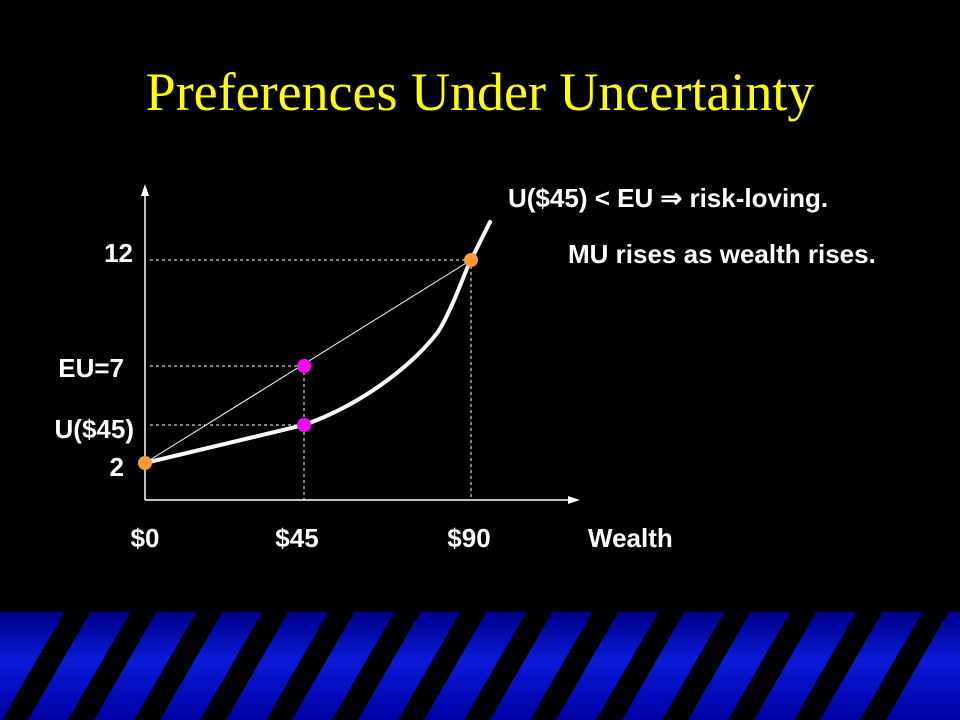 The width and height of the screenshot is (960, 720). Describe the element at coordinates (668, 198) in the screenshot. I see `risk-loving-note: U($45) < EU ⇒ risk-loving.` at that location.